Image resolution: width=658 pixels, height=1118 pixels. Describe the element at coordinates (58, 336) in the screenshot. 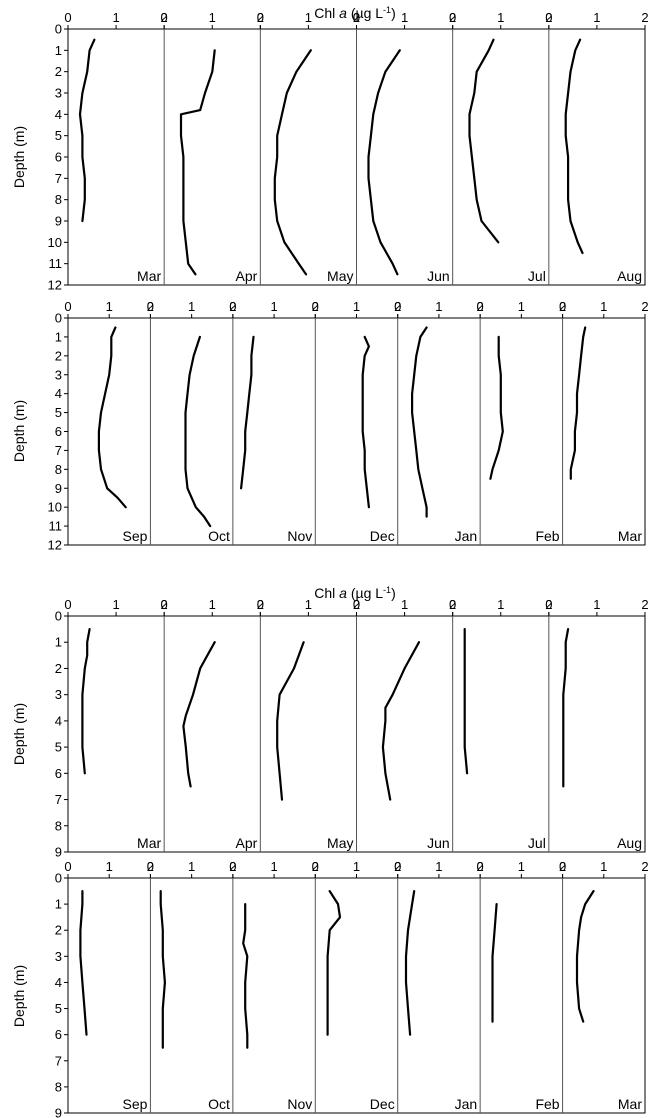

I see `row2-depth-tick-1: 1` at that location.